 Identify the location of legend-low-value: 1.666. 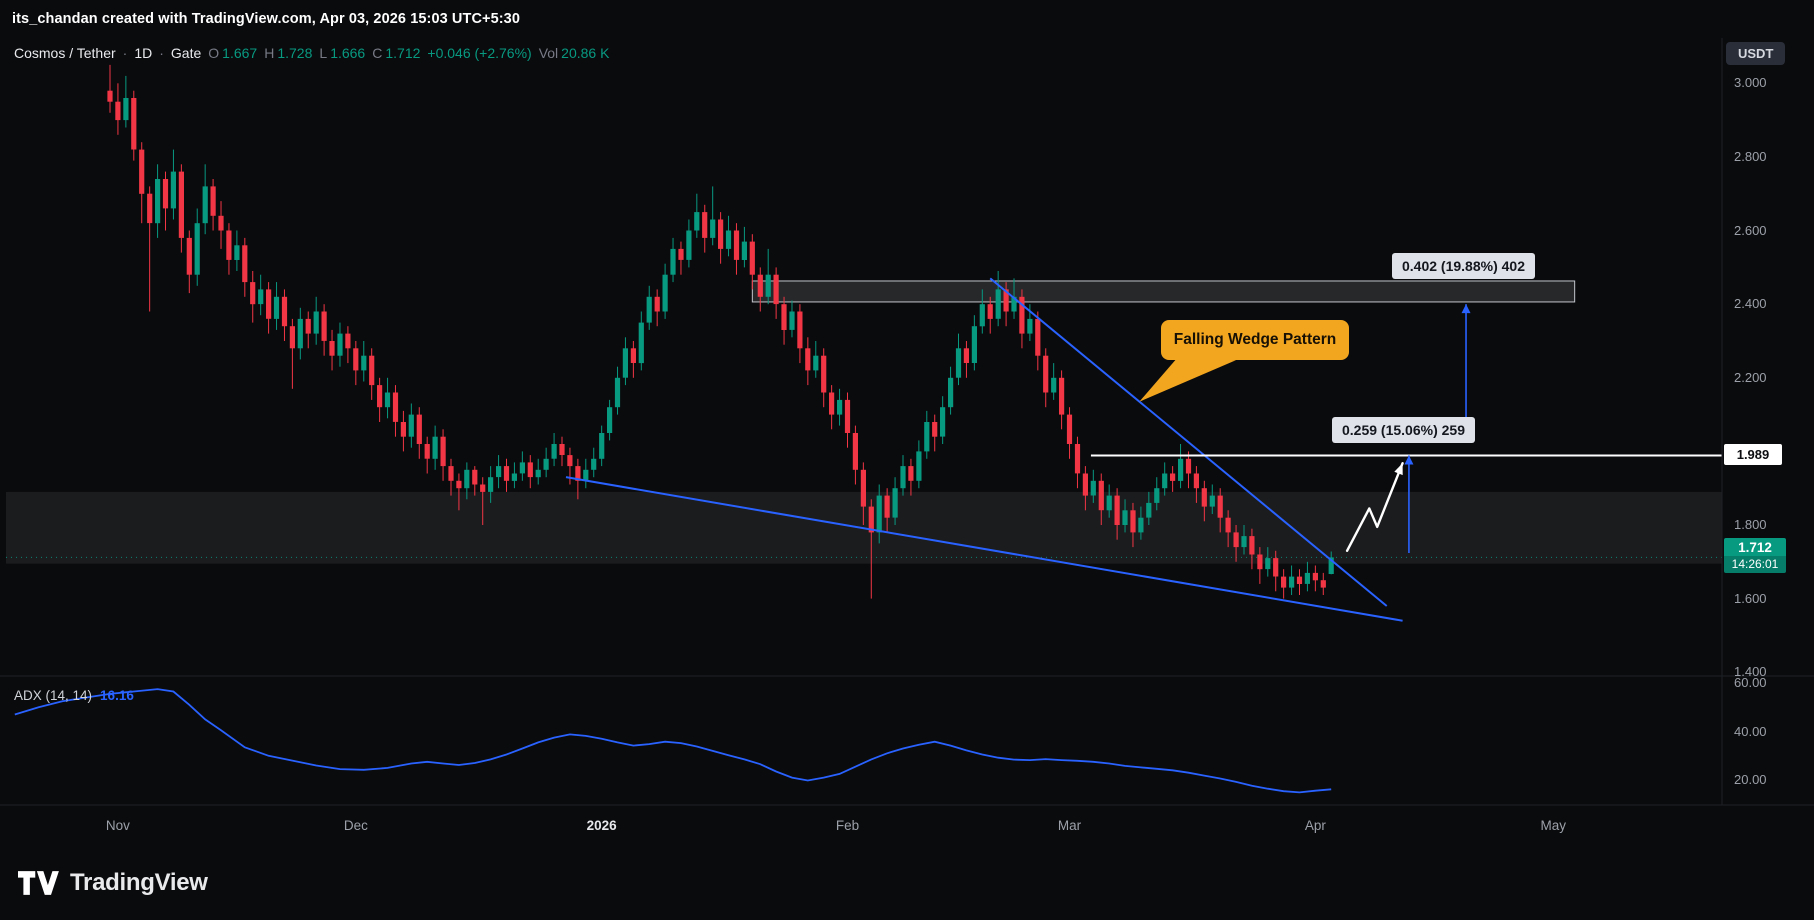
(348, 53).